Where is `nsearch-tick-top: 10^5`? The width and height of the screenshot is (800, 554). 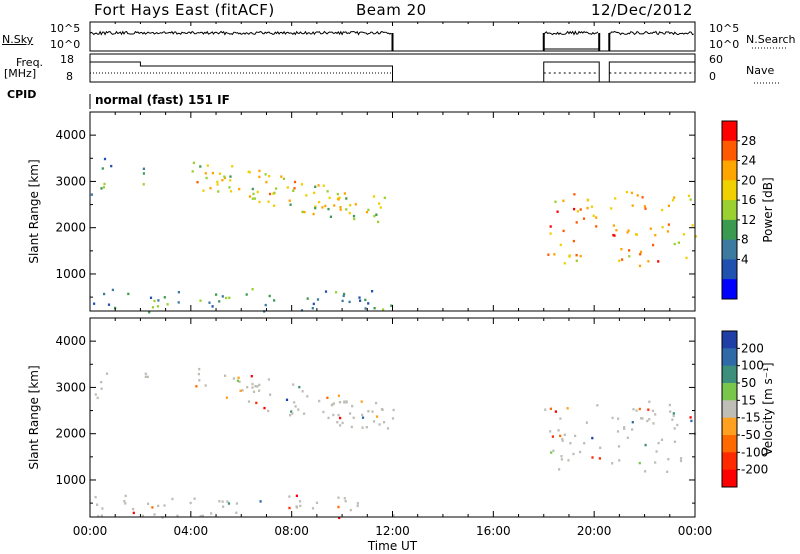
nsearch-tick-top: 10^5 is located at coordinates (724, 28).